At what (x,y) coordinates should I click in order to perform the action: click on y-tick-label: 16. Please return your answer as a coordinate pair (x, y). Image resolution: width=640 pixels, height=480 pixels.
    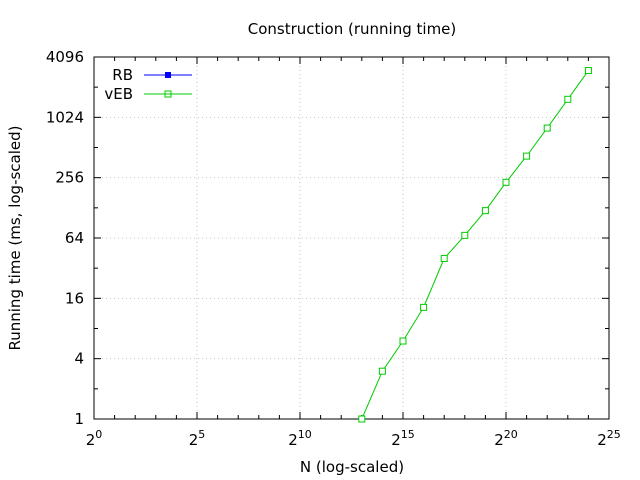
    Looking at the image, I should click on (74, 298).